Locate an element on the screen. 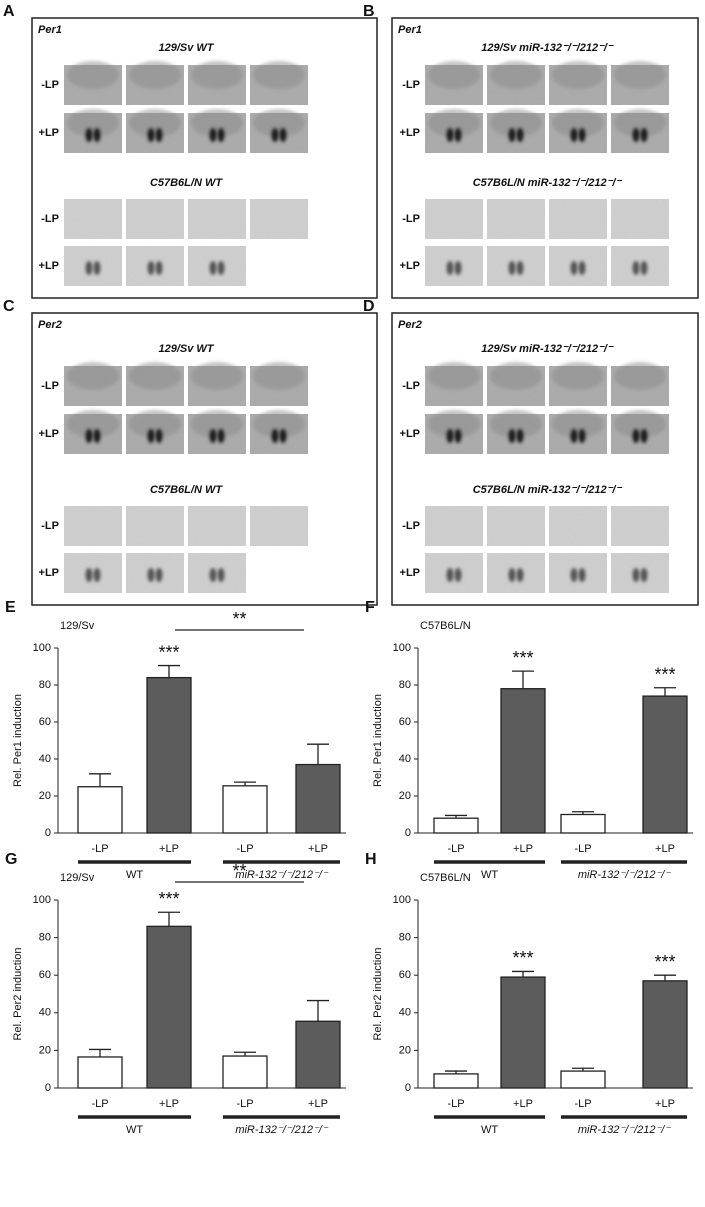 The image size is (705, 1207). section-title: C57B6L/N WT is located at coordinates (186, 183).